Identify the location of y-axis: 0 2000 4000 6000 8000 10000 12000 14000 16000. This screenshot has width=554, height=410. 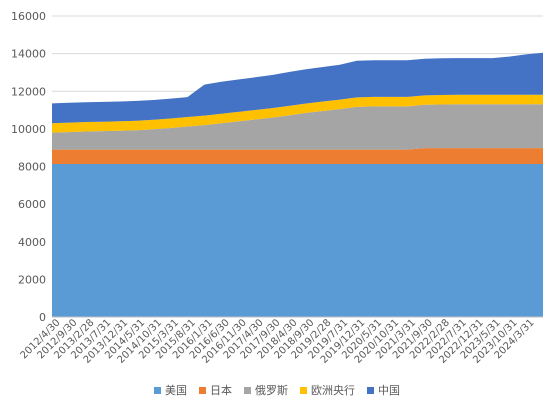
(28, 167).